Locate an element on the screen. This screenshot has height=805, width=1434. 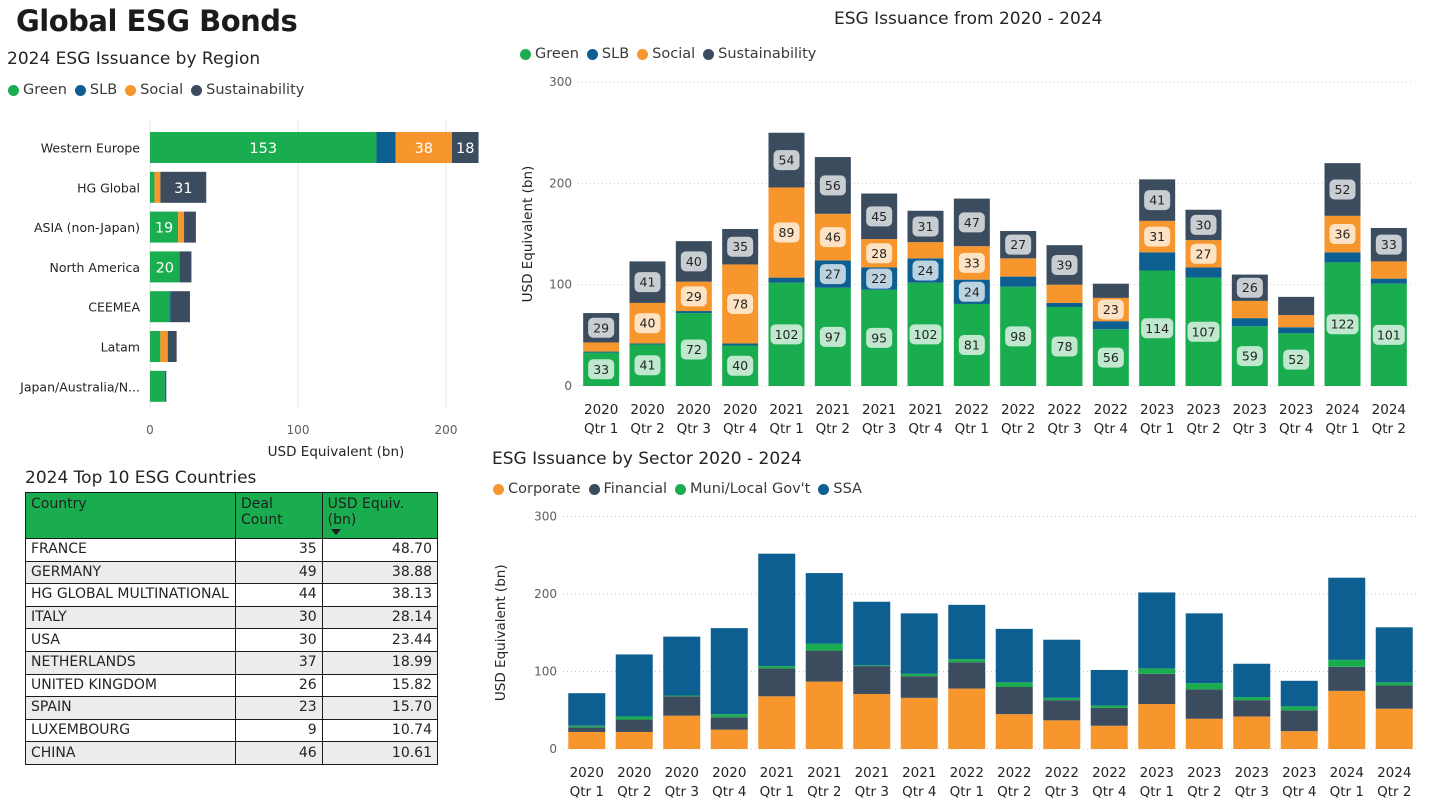
table-row: GERMANY 49 38.88 is located at coordinates (231, 572).